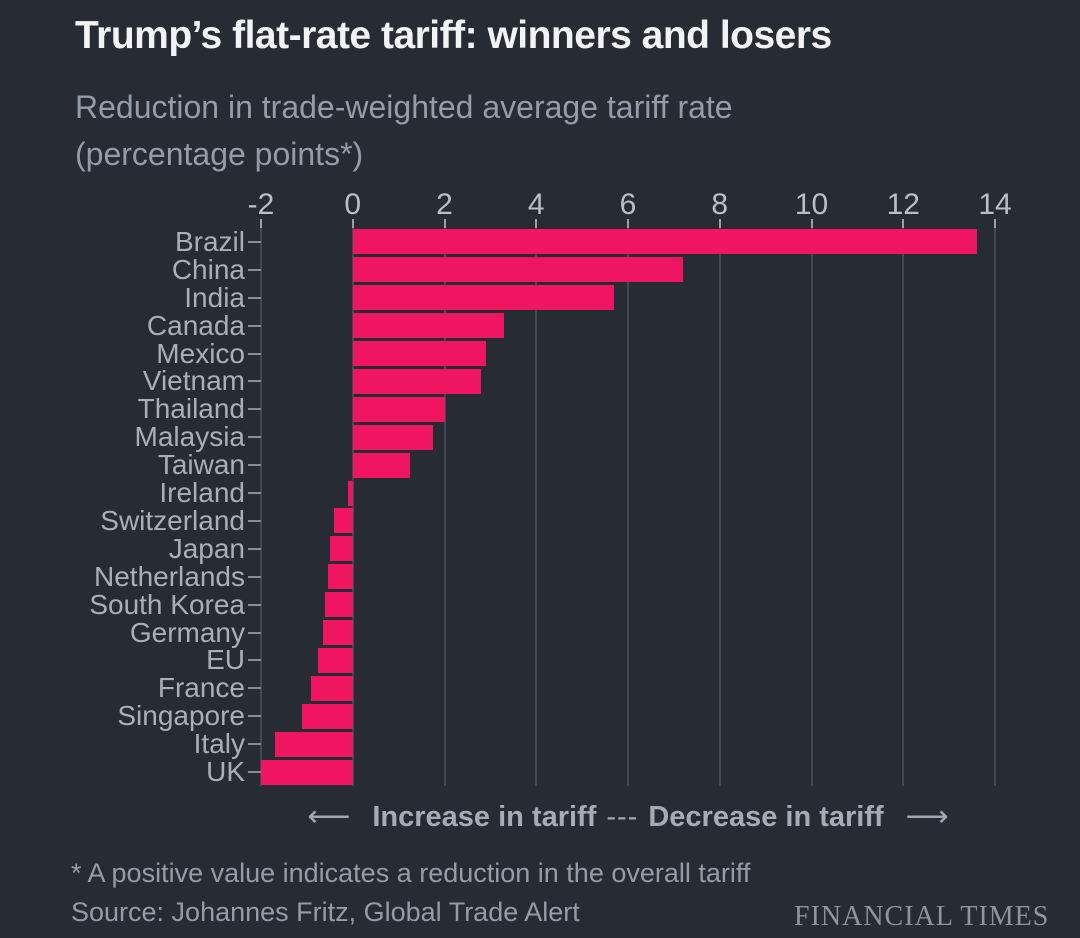  Describe the element at coordinates (428, 326) in the screenshot. I see `bar-canada` at that location.